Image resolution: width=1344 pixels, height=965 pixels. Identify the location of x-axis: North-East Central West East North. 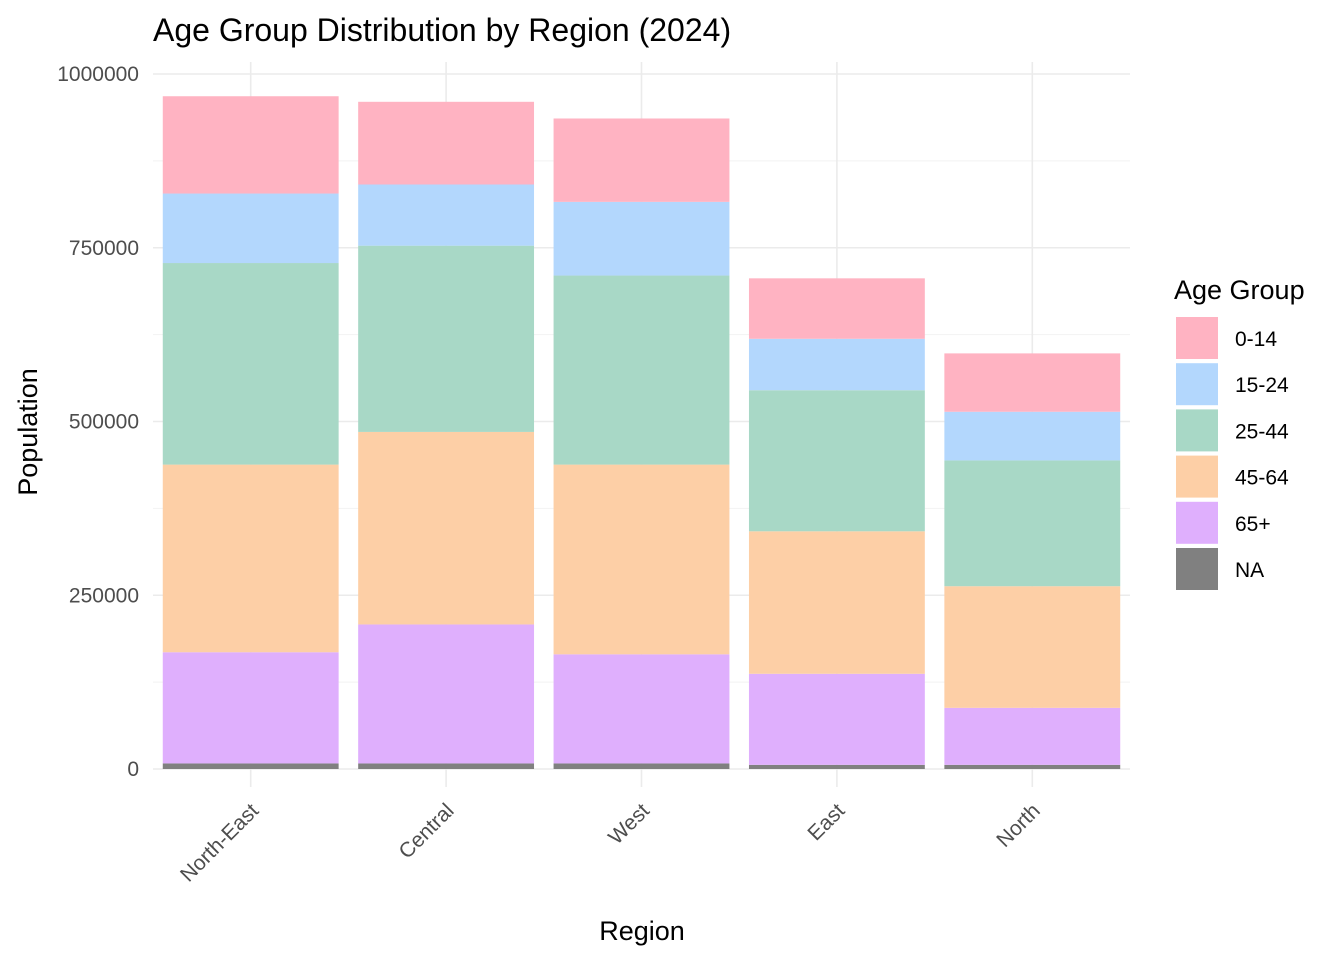
(610, 842).